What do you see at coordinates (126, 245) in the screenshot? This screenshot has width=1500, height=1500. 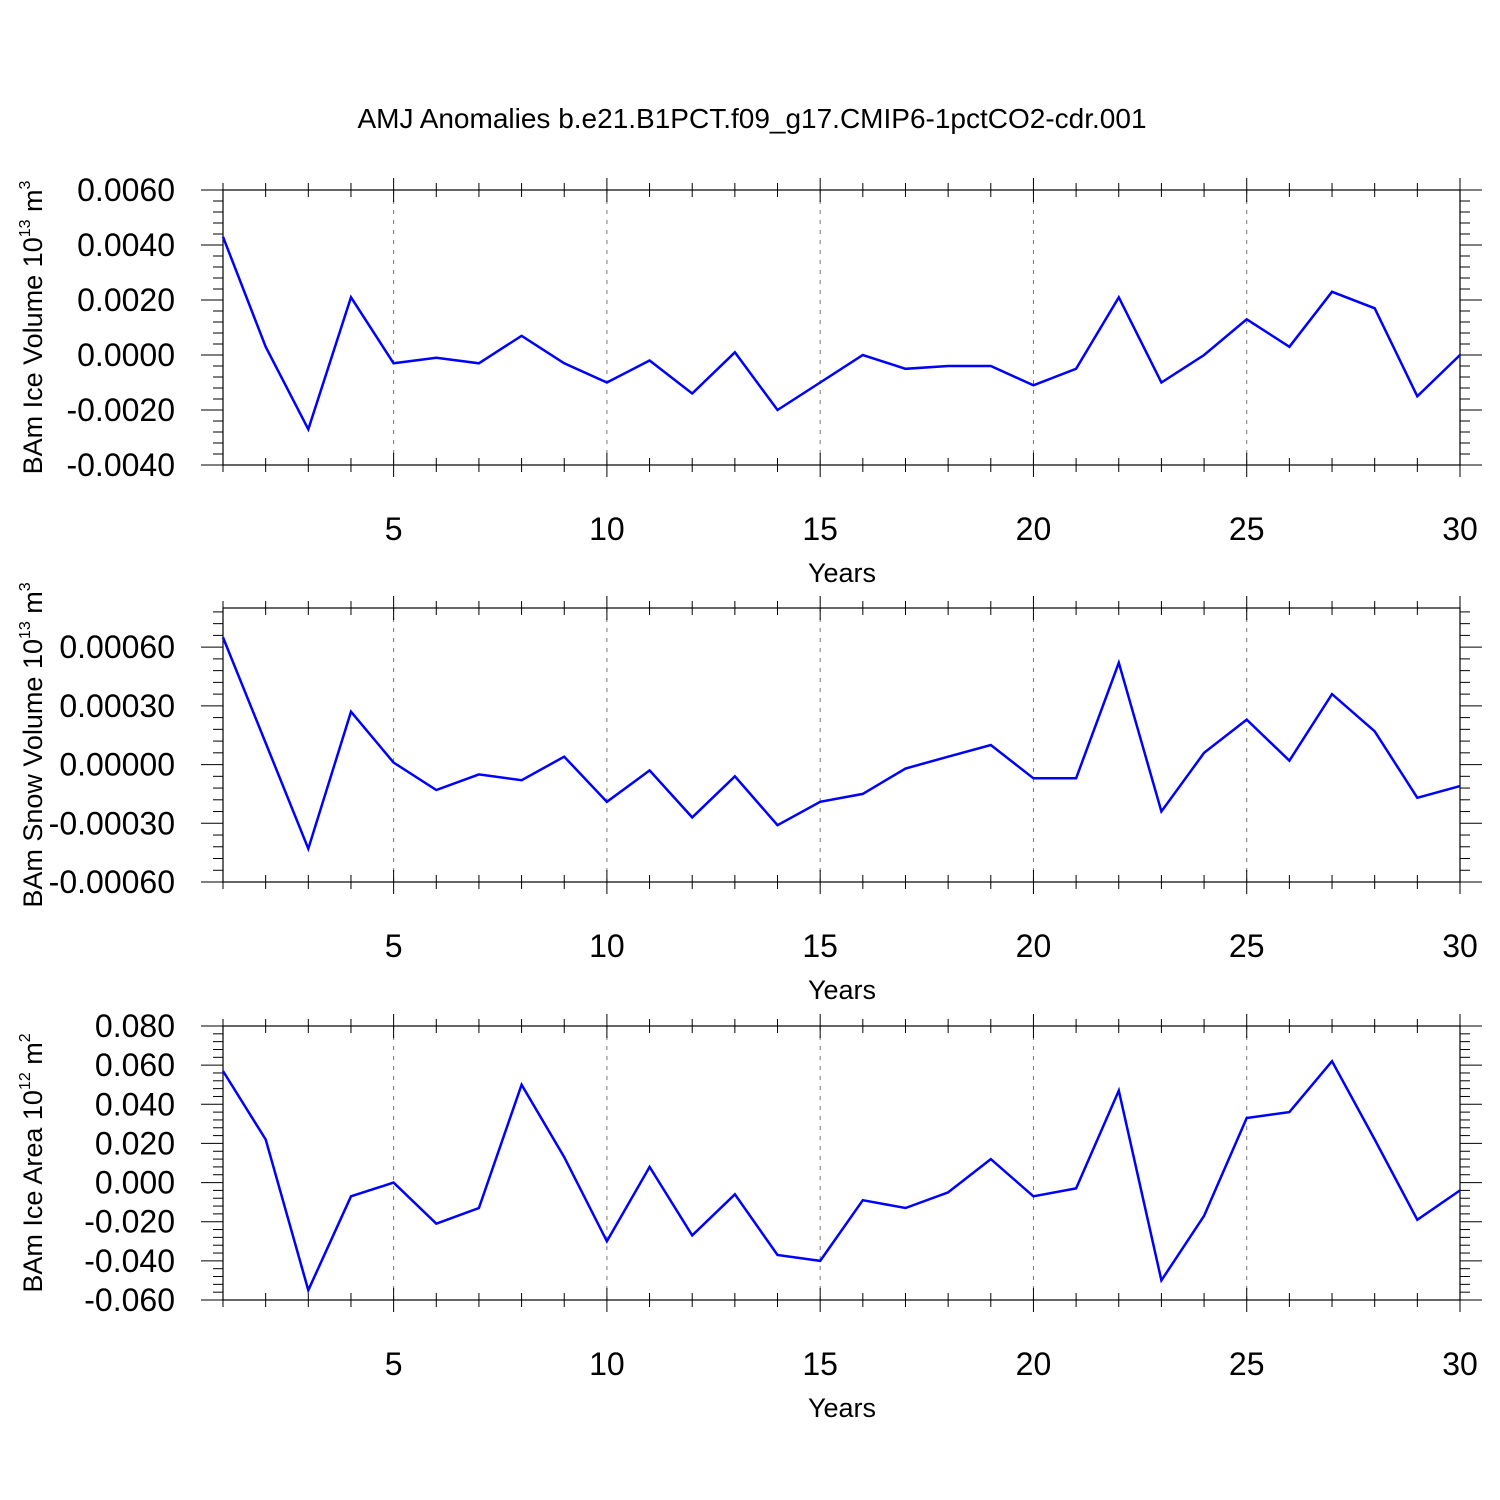 I see `y-tick-label: 0.0040` at bounding box center [126, 245].